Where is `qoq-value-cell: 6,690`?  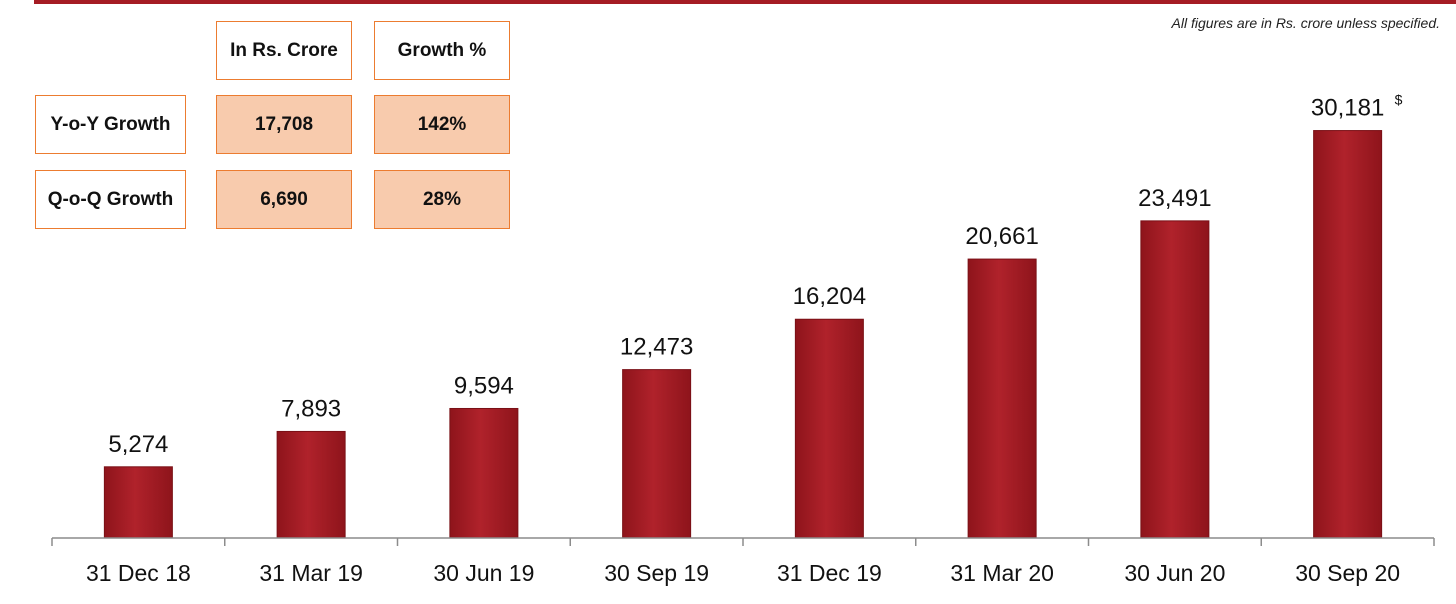
qoq-value-cell: 6,690 is located at coordinates (284, 199).